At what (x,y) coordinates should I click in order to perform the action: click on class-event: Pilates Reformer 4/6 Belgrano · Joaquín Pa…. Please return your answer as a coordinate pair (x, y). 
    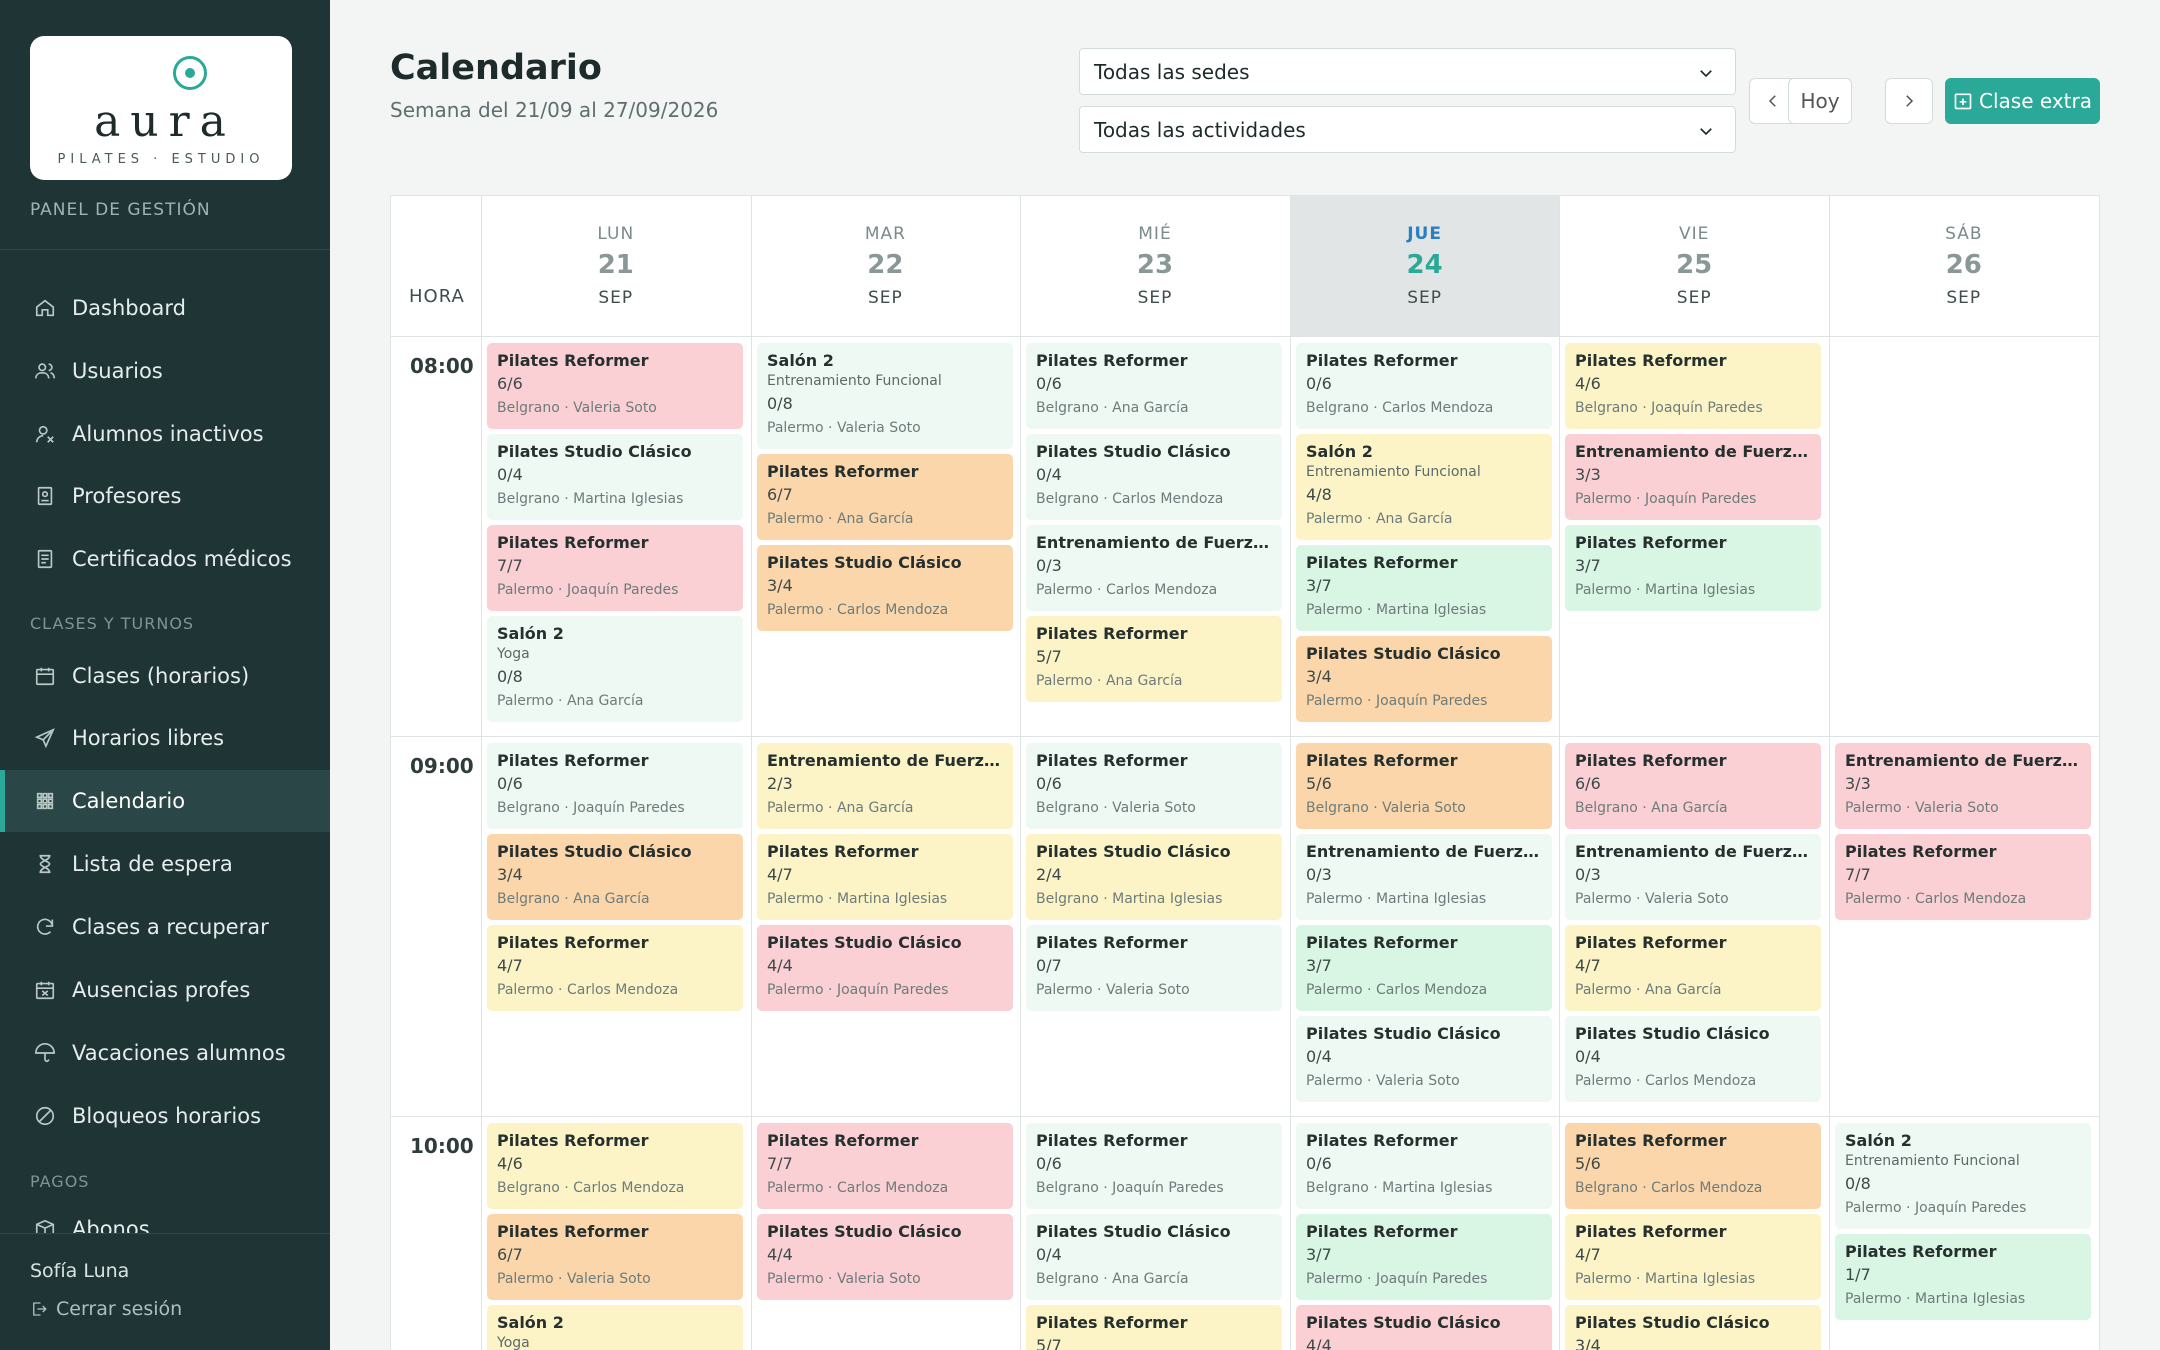
    Looking at the image, I should click on (1693, 386).